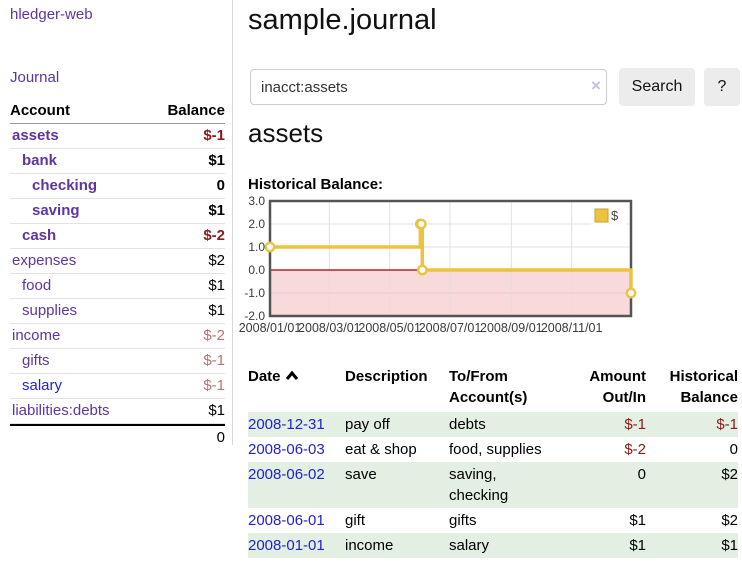  I want to click on tofrom-column-header: To/From Account(s), so click(505, 388).